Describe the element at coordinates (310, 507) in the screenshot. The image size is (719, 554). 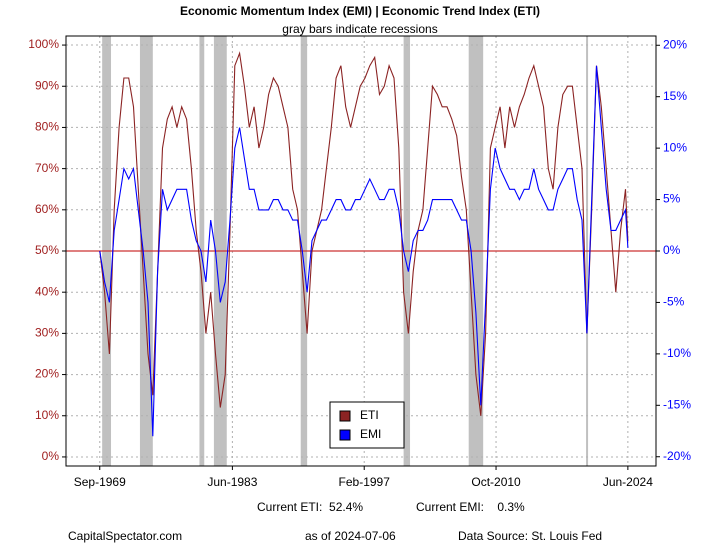
I see `annotation: Current ETI: 52.4%` at that location.